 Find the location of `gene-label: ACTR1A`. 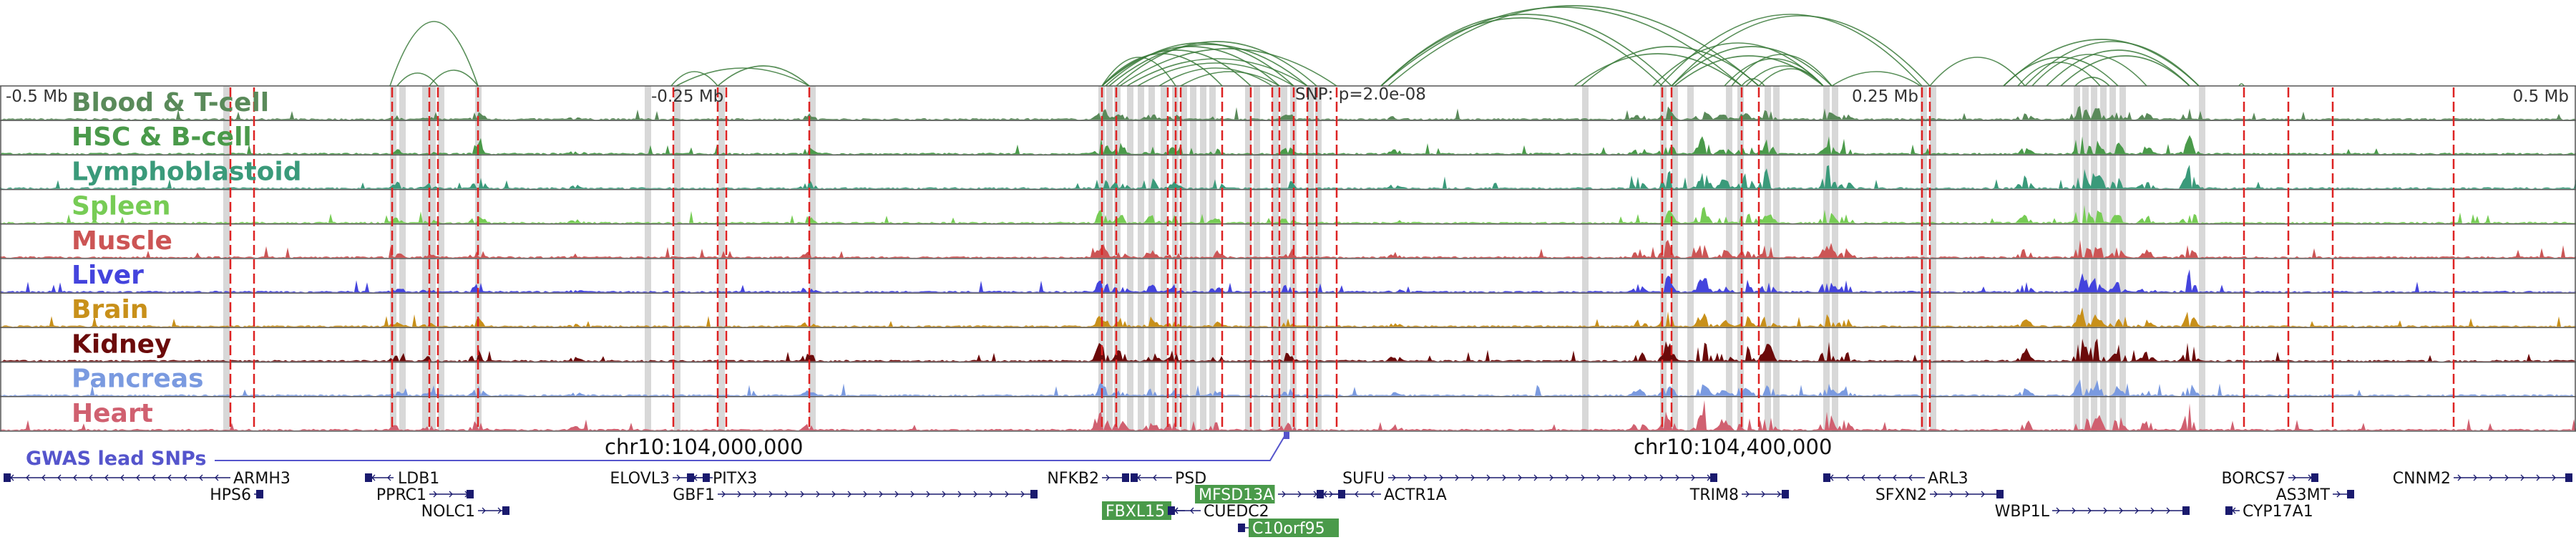

gene-label: ACTR1A is located at coordinates (1415, 495).